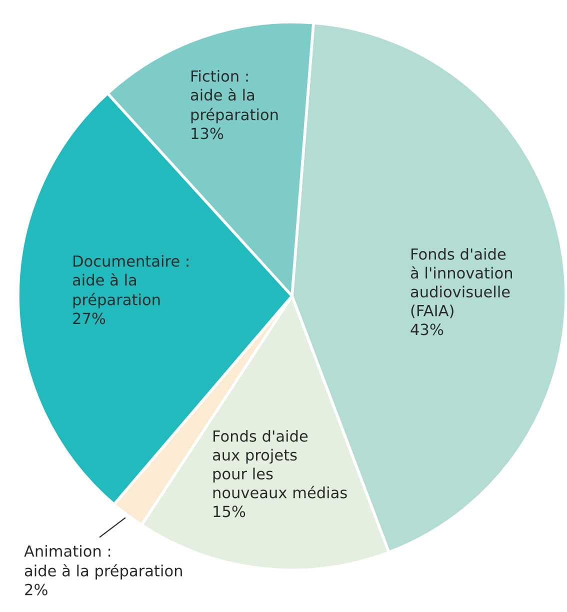 Image resolution: width=567 pixels, height=612 pixels. Describe the element at coordinates (279, 464) in the screenshot. I see `slice-label: Fonds d'aide aux projets pour les nouveaux médias` at that location.